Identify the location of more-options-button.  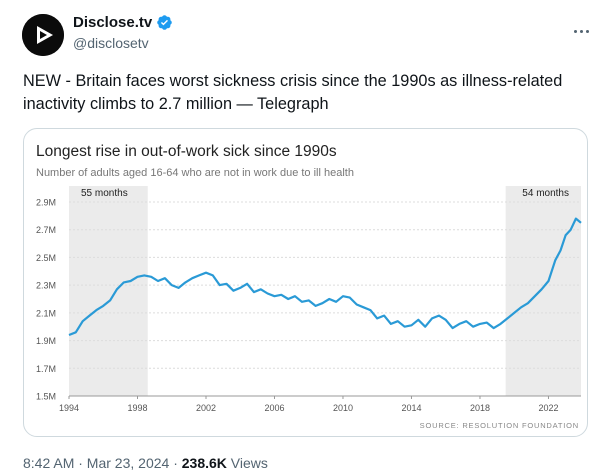
(581, 31).